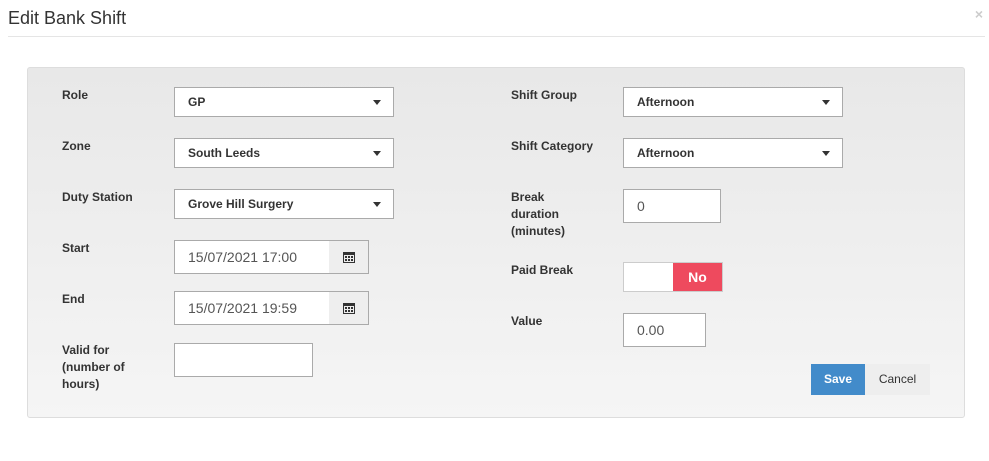 The width and height of the screenshot is (989, 461). Describe the element at coordinates (252, 308) in the screenshot. I see `end-input: 15/07/2021 19:59` at that location.